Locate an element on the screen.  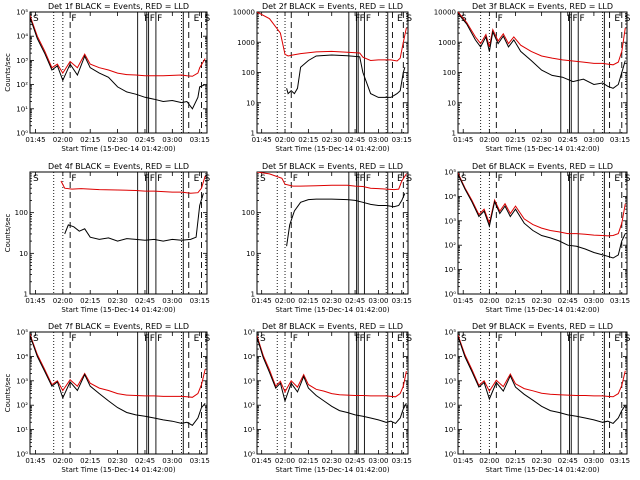
panel-title: Det 3f BLACK = Events, RED = LLD is located at coordinates (542, 6).